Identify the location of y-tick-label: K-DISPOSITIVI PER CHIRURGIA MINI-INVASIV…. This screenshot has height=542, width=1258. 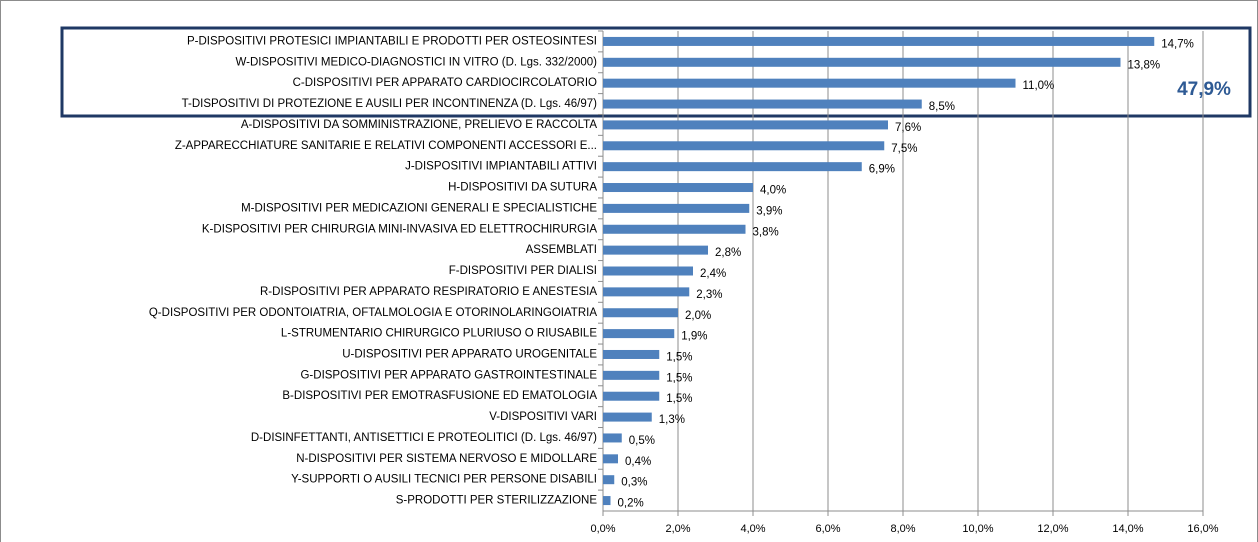
(399, 229).